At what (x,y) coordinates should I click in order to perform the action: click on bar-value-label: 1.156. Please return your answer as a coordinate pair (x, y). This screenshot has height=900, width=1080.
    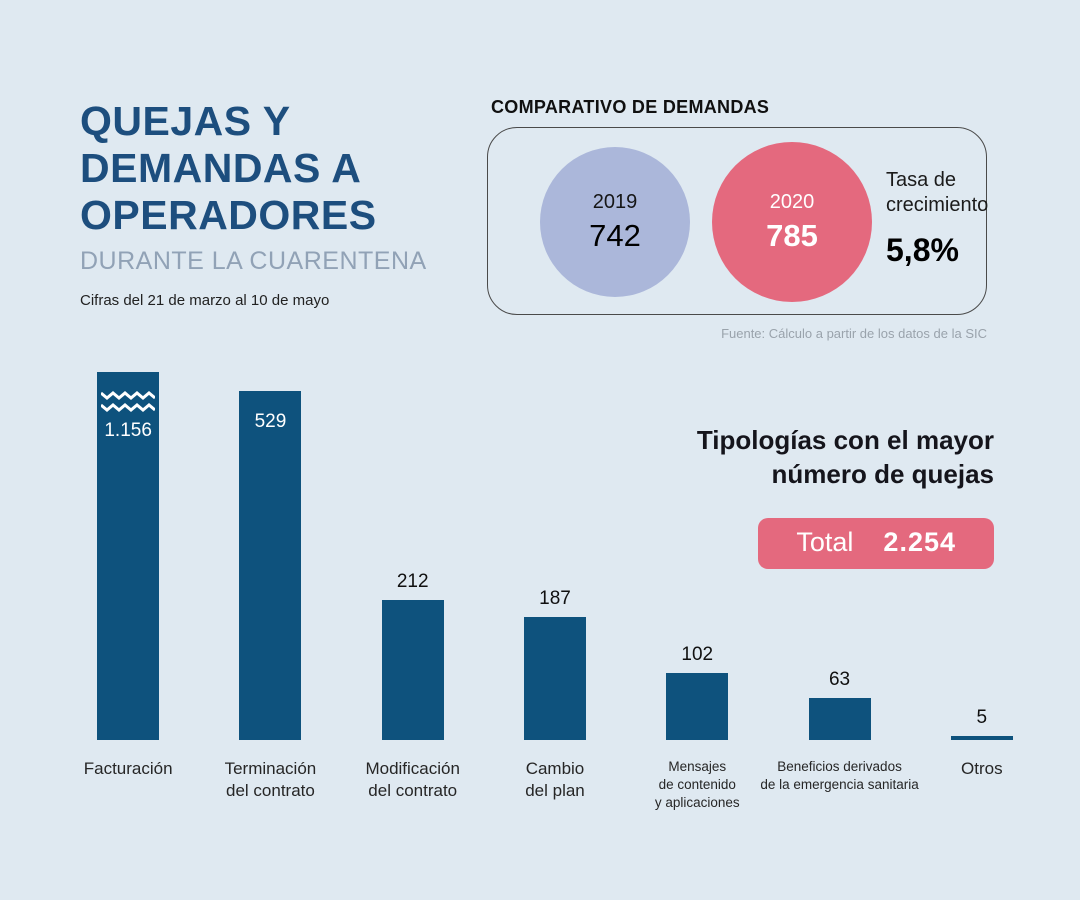
    Looking at the image, I should click on (128, 430).